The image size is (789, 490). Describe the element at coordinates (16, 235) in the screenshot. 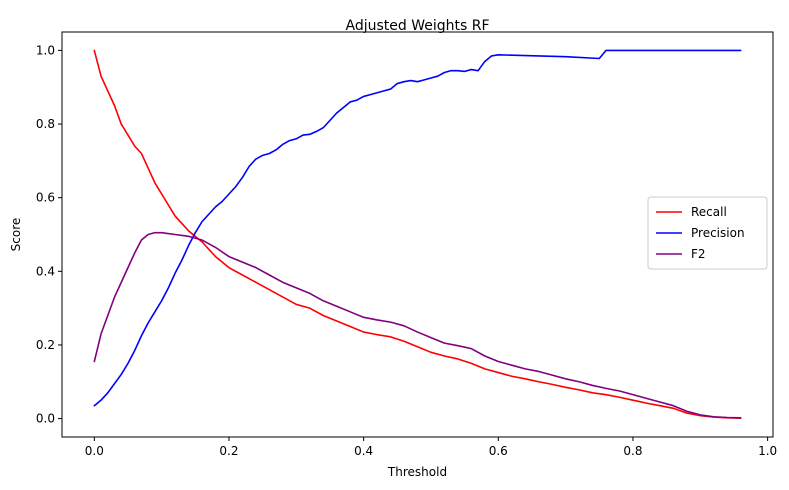

I see `y-axis-label: Score` at that location.